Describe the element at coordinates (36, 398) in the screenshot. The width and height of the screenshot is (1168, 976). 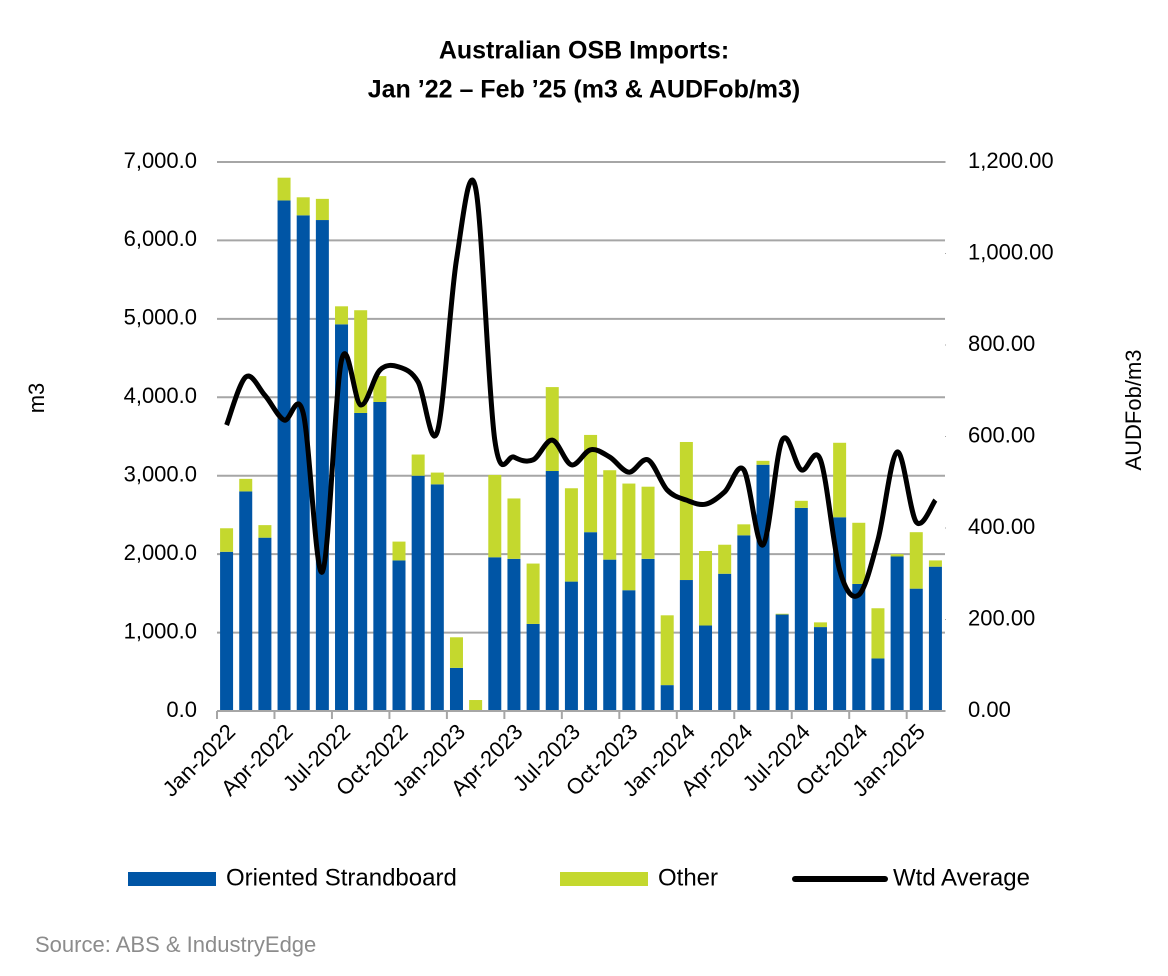
I see `y-axis-label: m3` at that location.